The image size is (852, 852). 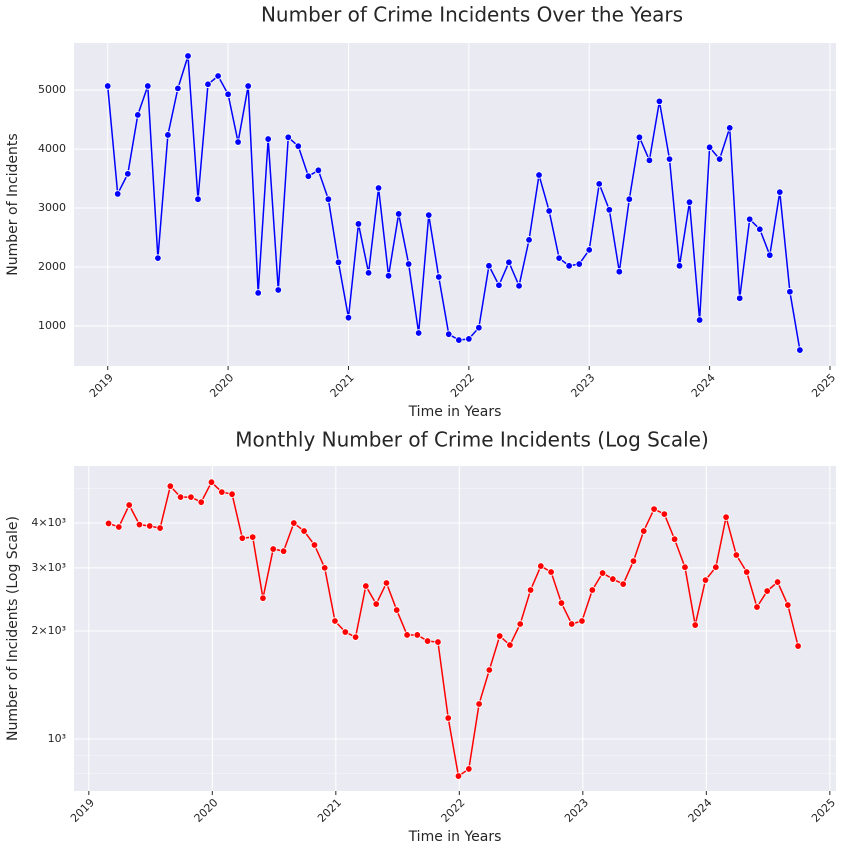 What do you see at coordinates (101, 385) in the screenshot?
I see `x-tick-label: 2019` at bounding box center [101, 385].